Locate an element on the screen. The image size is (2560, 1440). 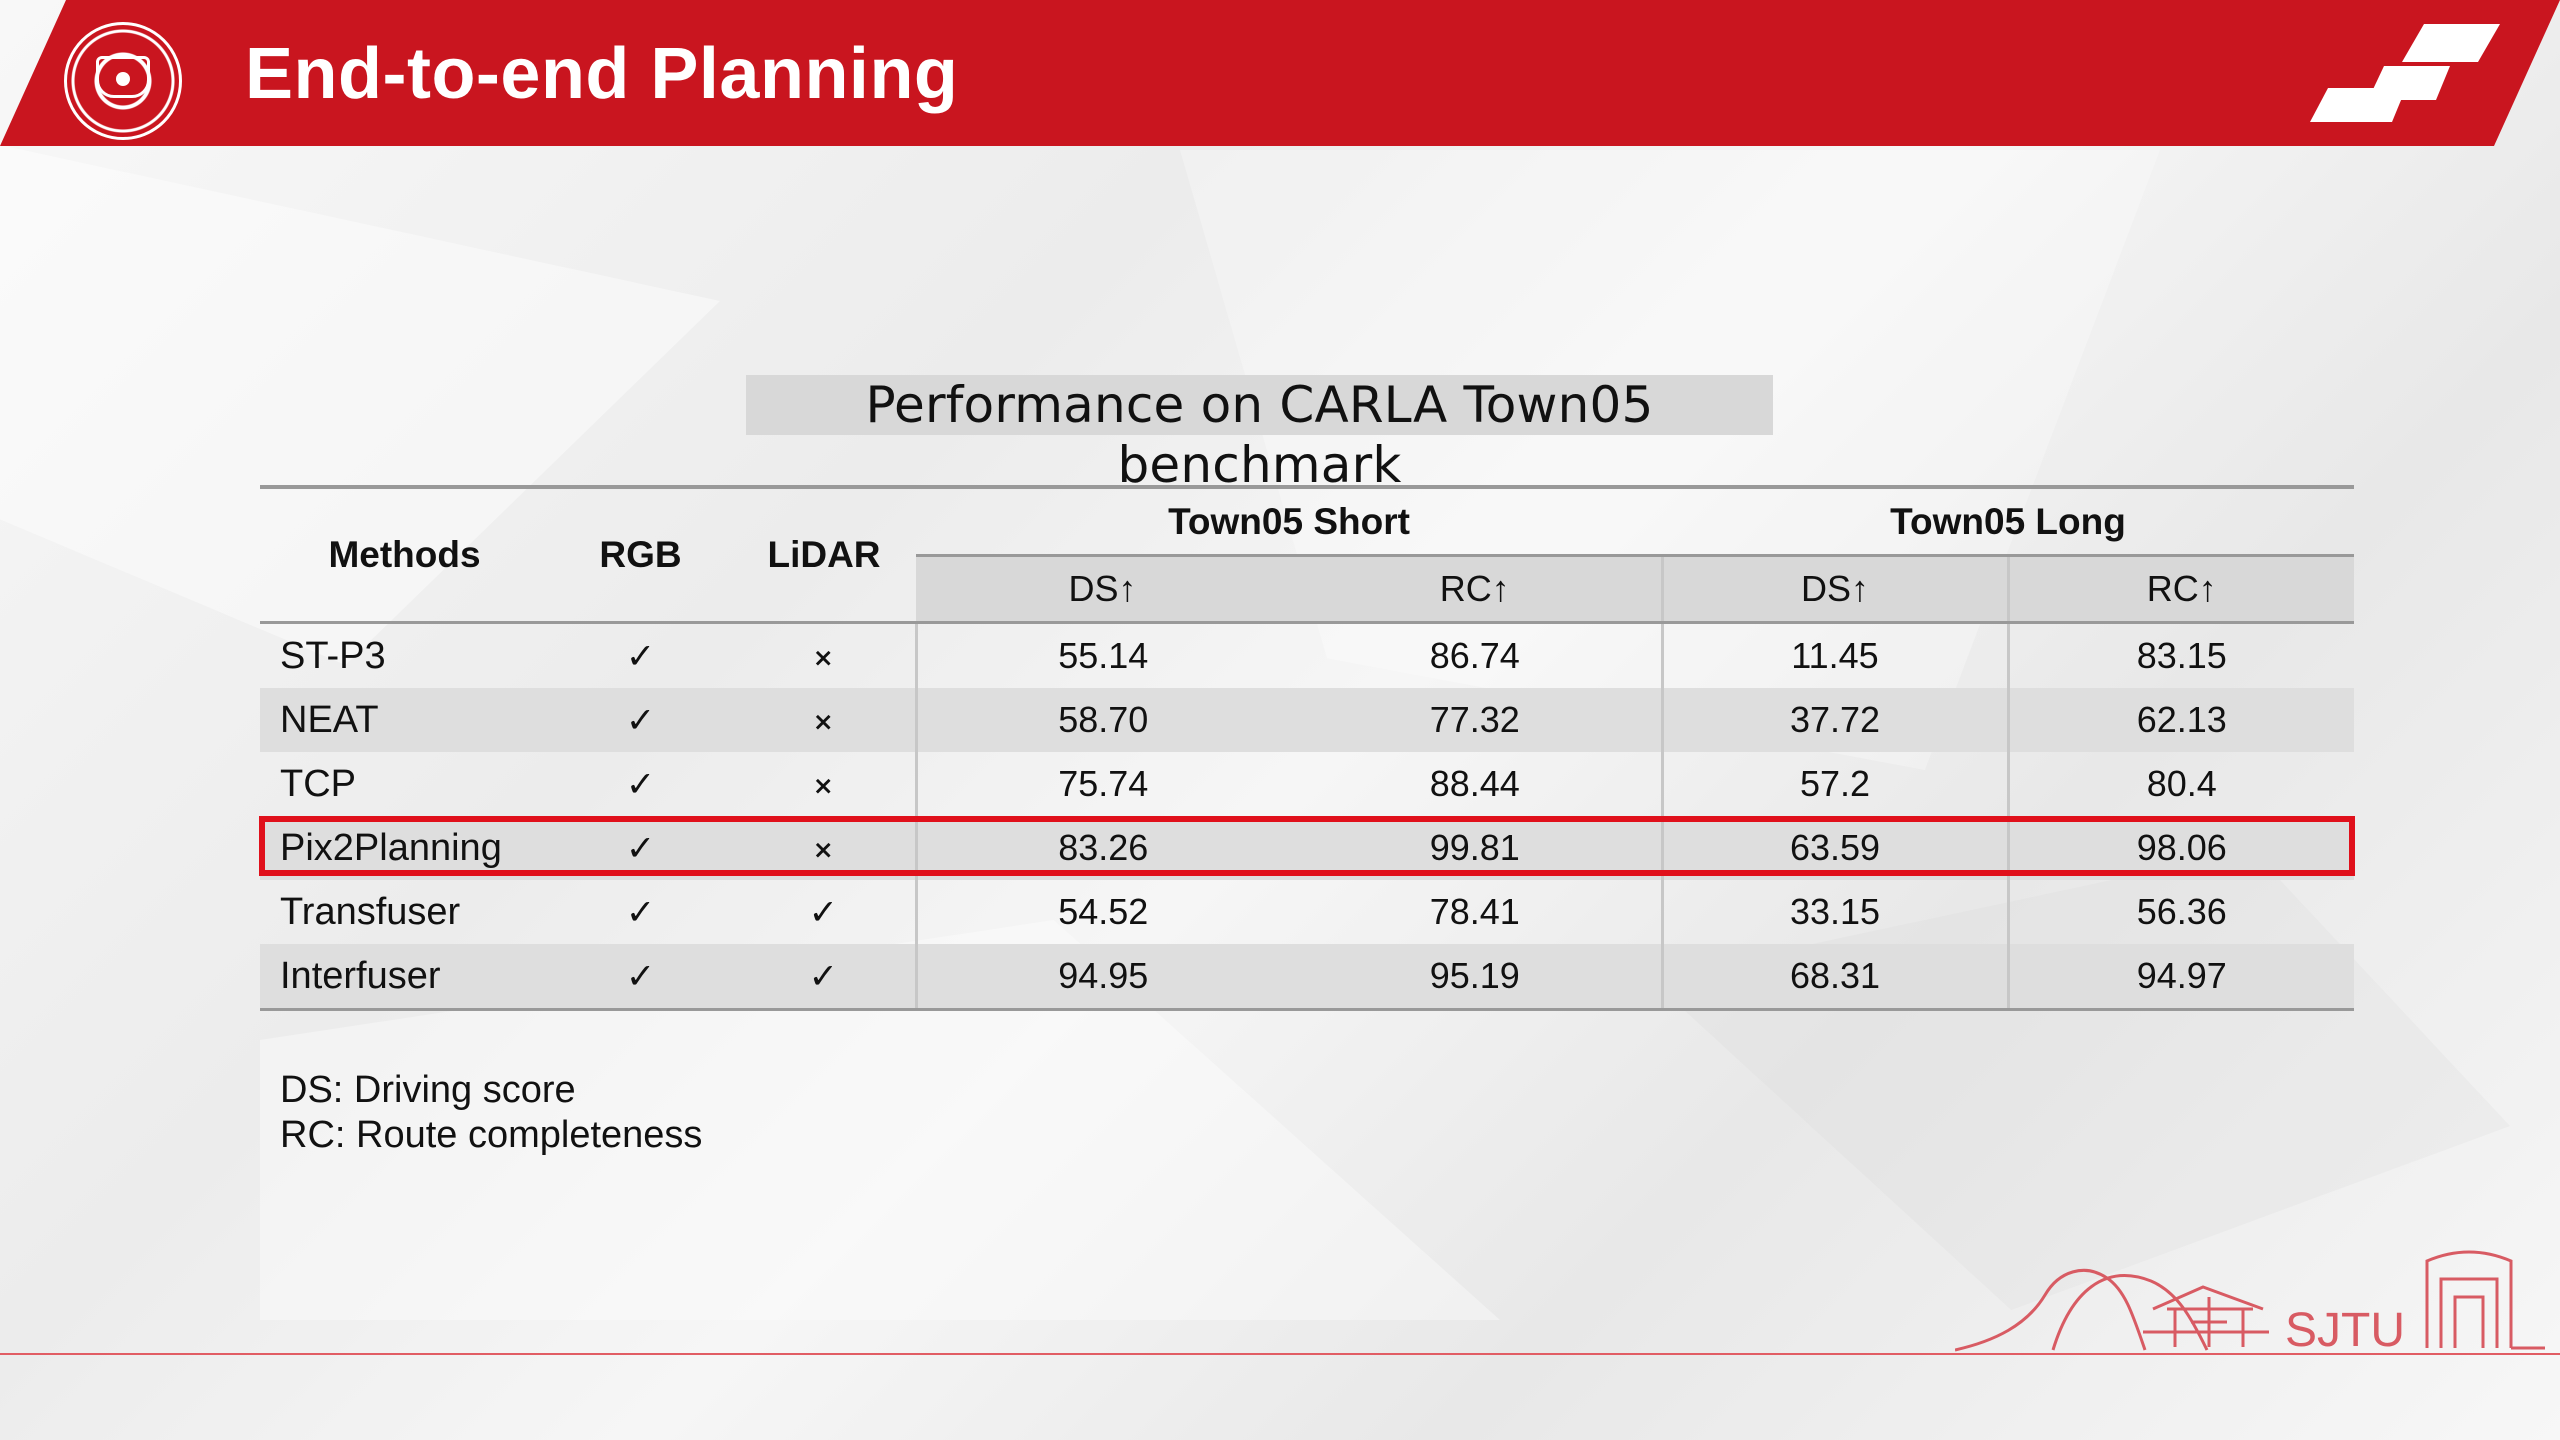
short-rc-cell: 99.81 is located at coordinates (1475, 848).